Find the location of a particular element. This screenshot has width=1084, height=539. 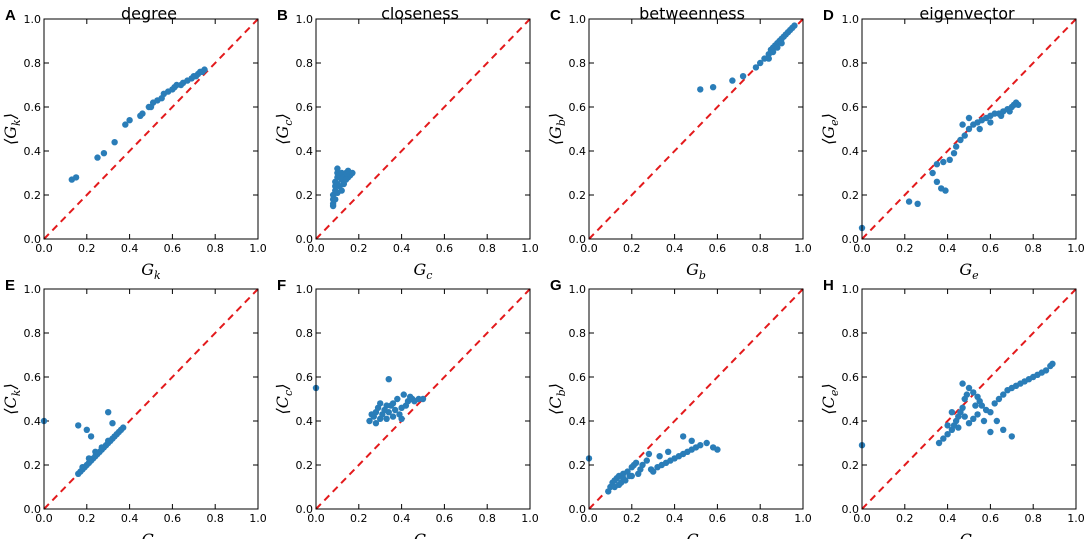

axes-frame-f is located at coordinates (423, 399).